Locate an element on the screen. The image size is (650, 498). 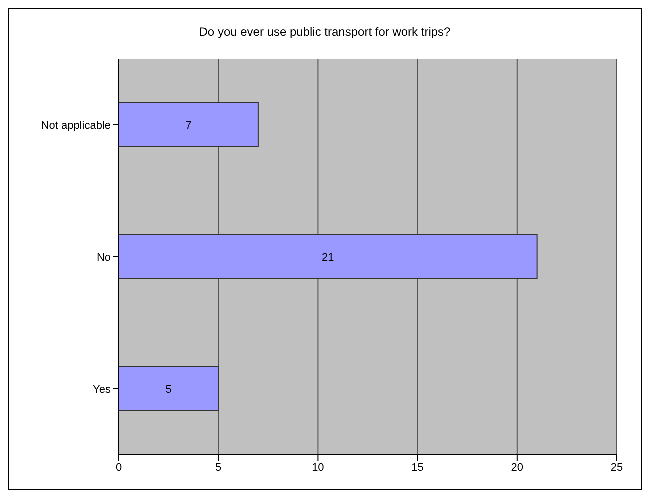
chart-title: Do you ever use public transport for work trips? is located at coordinates (325, 32).